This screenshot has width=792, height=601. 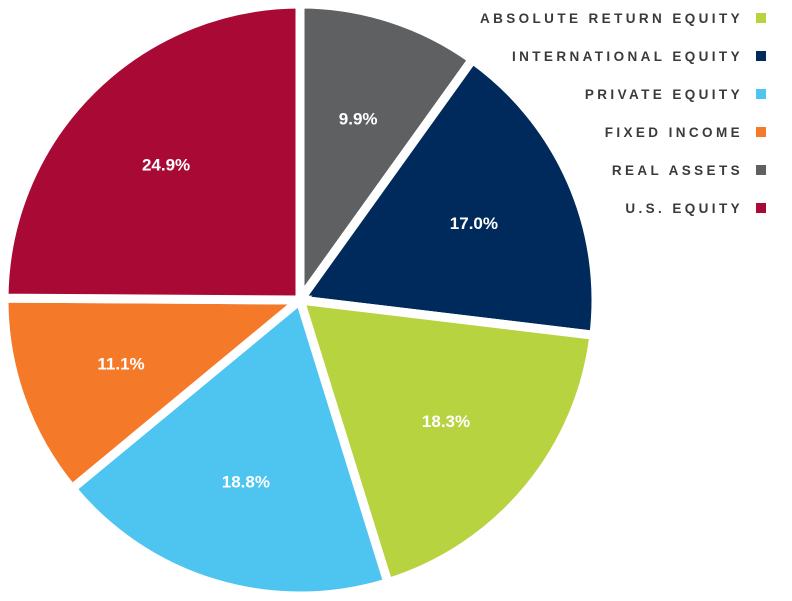 What do you see at coordinates (611, 18) in the screenshot?
I see `legend-label: ABSOLUTE RETURN EQUITY` at bounding box center [611, 18].